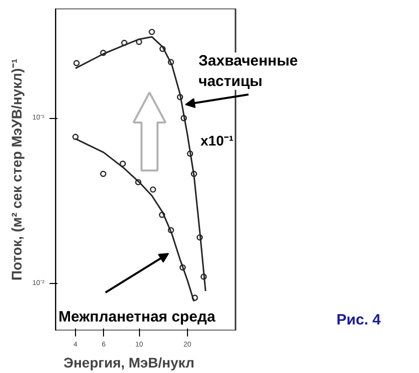 This screenshot has width=419, height=373. I want to click on x-axis-title: Энергия, МэВ/нукл, so click(129, 362).